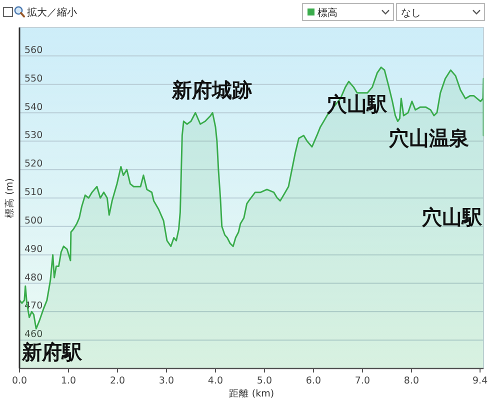 The width and height of the screenshot is (495, 403). Describe the element at coordinates (412, 381) in the screenshot. I see `x-tick-label: 8.0` at that location.